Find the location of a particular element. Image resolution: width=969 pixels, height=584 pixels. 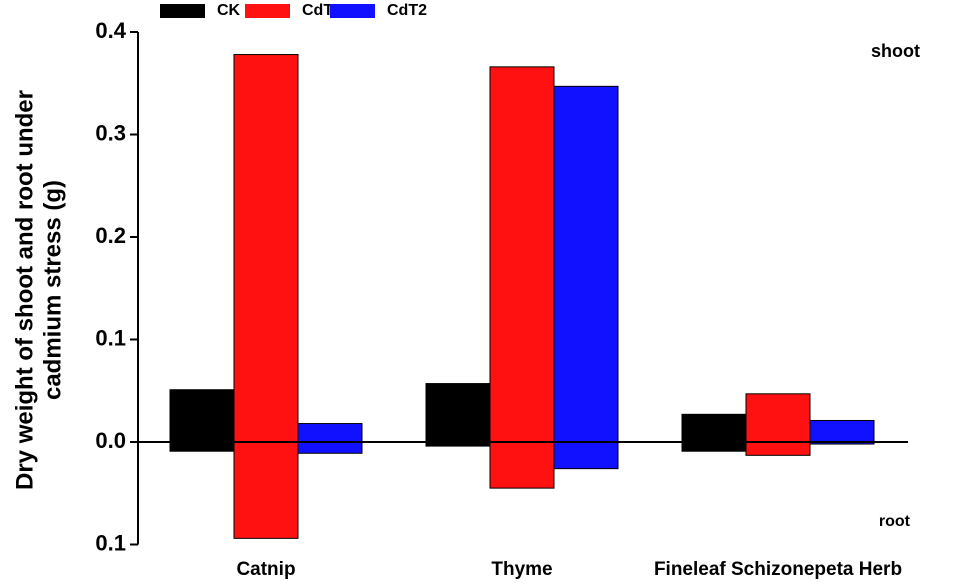

annotation: root is located at coordinates (895, 521).